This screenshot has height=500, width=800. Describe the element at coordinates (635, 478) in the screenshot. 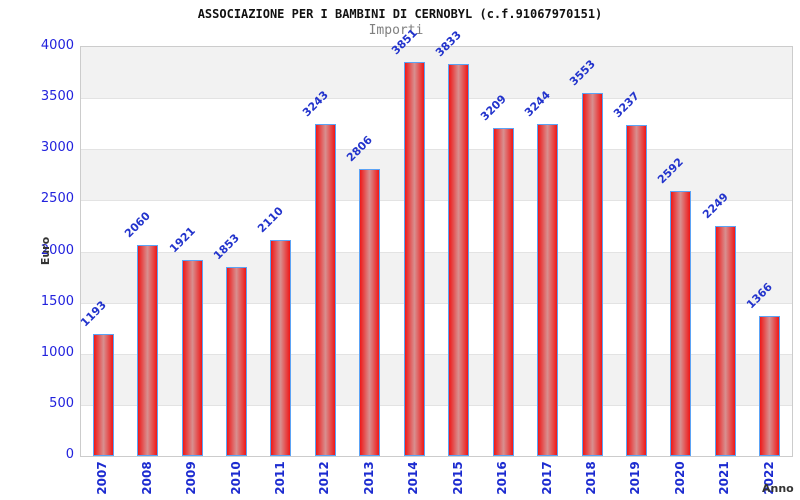

I see `x-tick-label: 2019` at that location.